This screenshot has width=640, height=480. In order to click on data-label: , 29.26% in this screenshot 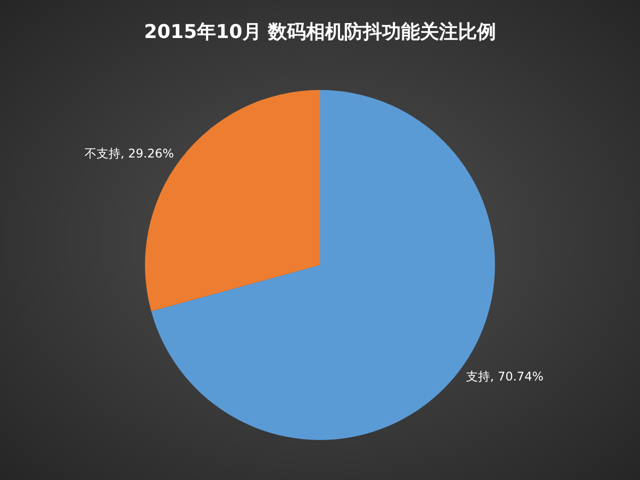, I will do `click(147, 153)`.